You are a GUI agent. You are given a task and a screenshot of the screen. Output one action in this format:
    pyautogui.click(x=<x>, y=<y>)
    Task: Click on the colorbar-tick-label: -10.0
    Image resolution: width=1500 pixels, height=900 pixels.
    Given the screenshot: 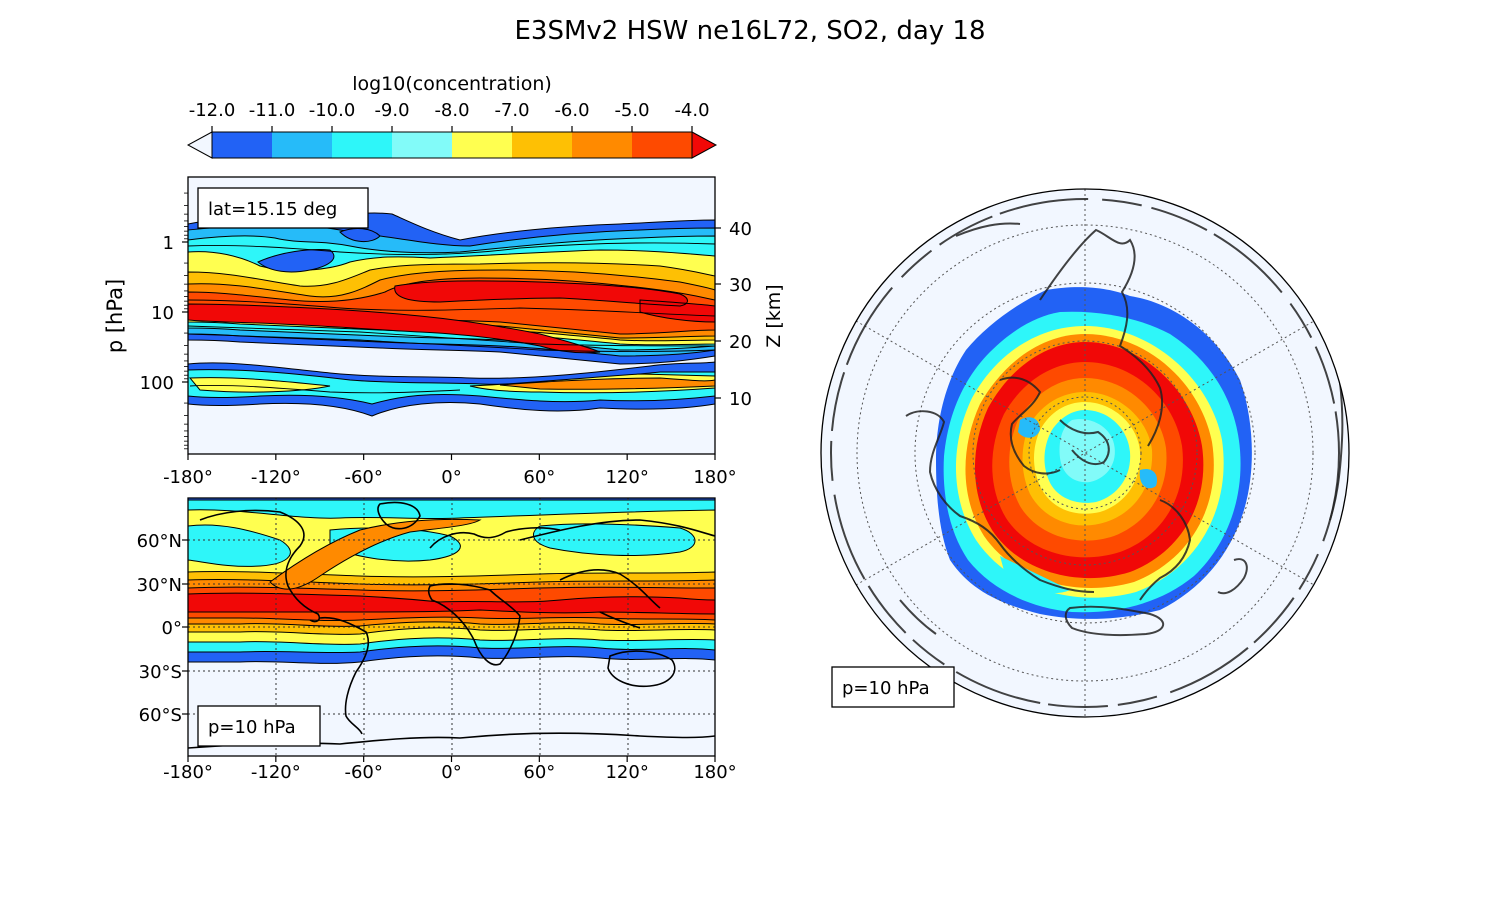 What is the action you would take?
    pyautogui.click(x=332, y=110)
    